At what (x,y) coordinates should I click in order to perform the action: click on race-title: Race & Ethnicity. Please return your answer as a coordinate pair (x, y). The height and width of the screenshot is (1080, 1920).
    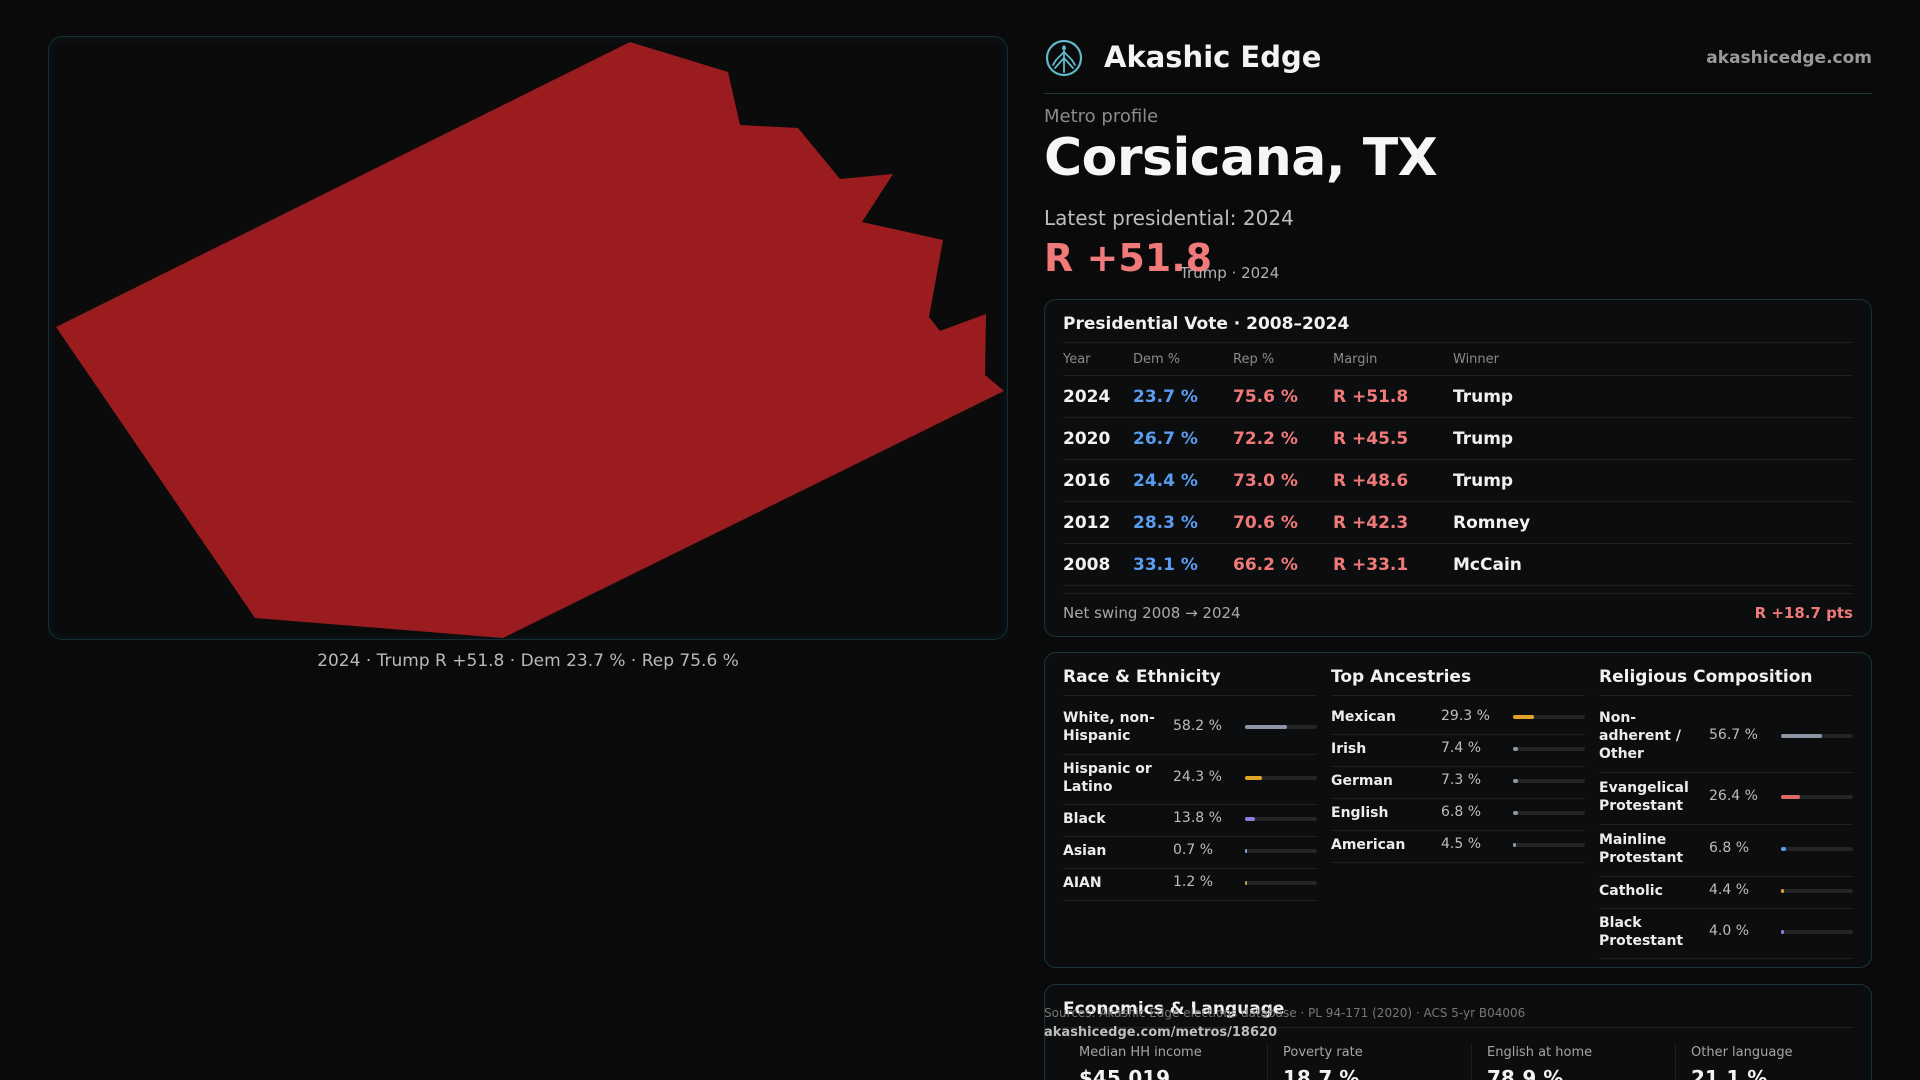
    Looking at the image, I should click on (1142, 677).